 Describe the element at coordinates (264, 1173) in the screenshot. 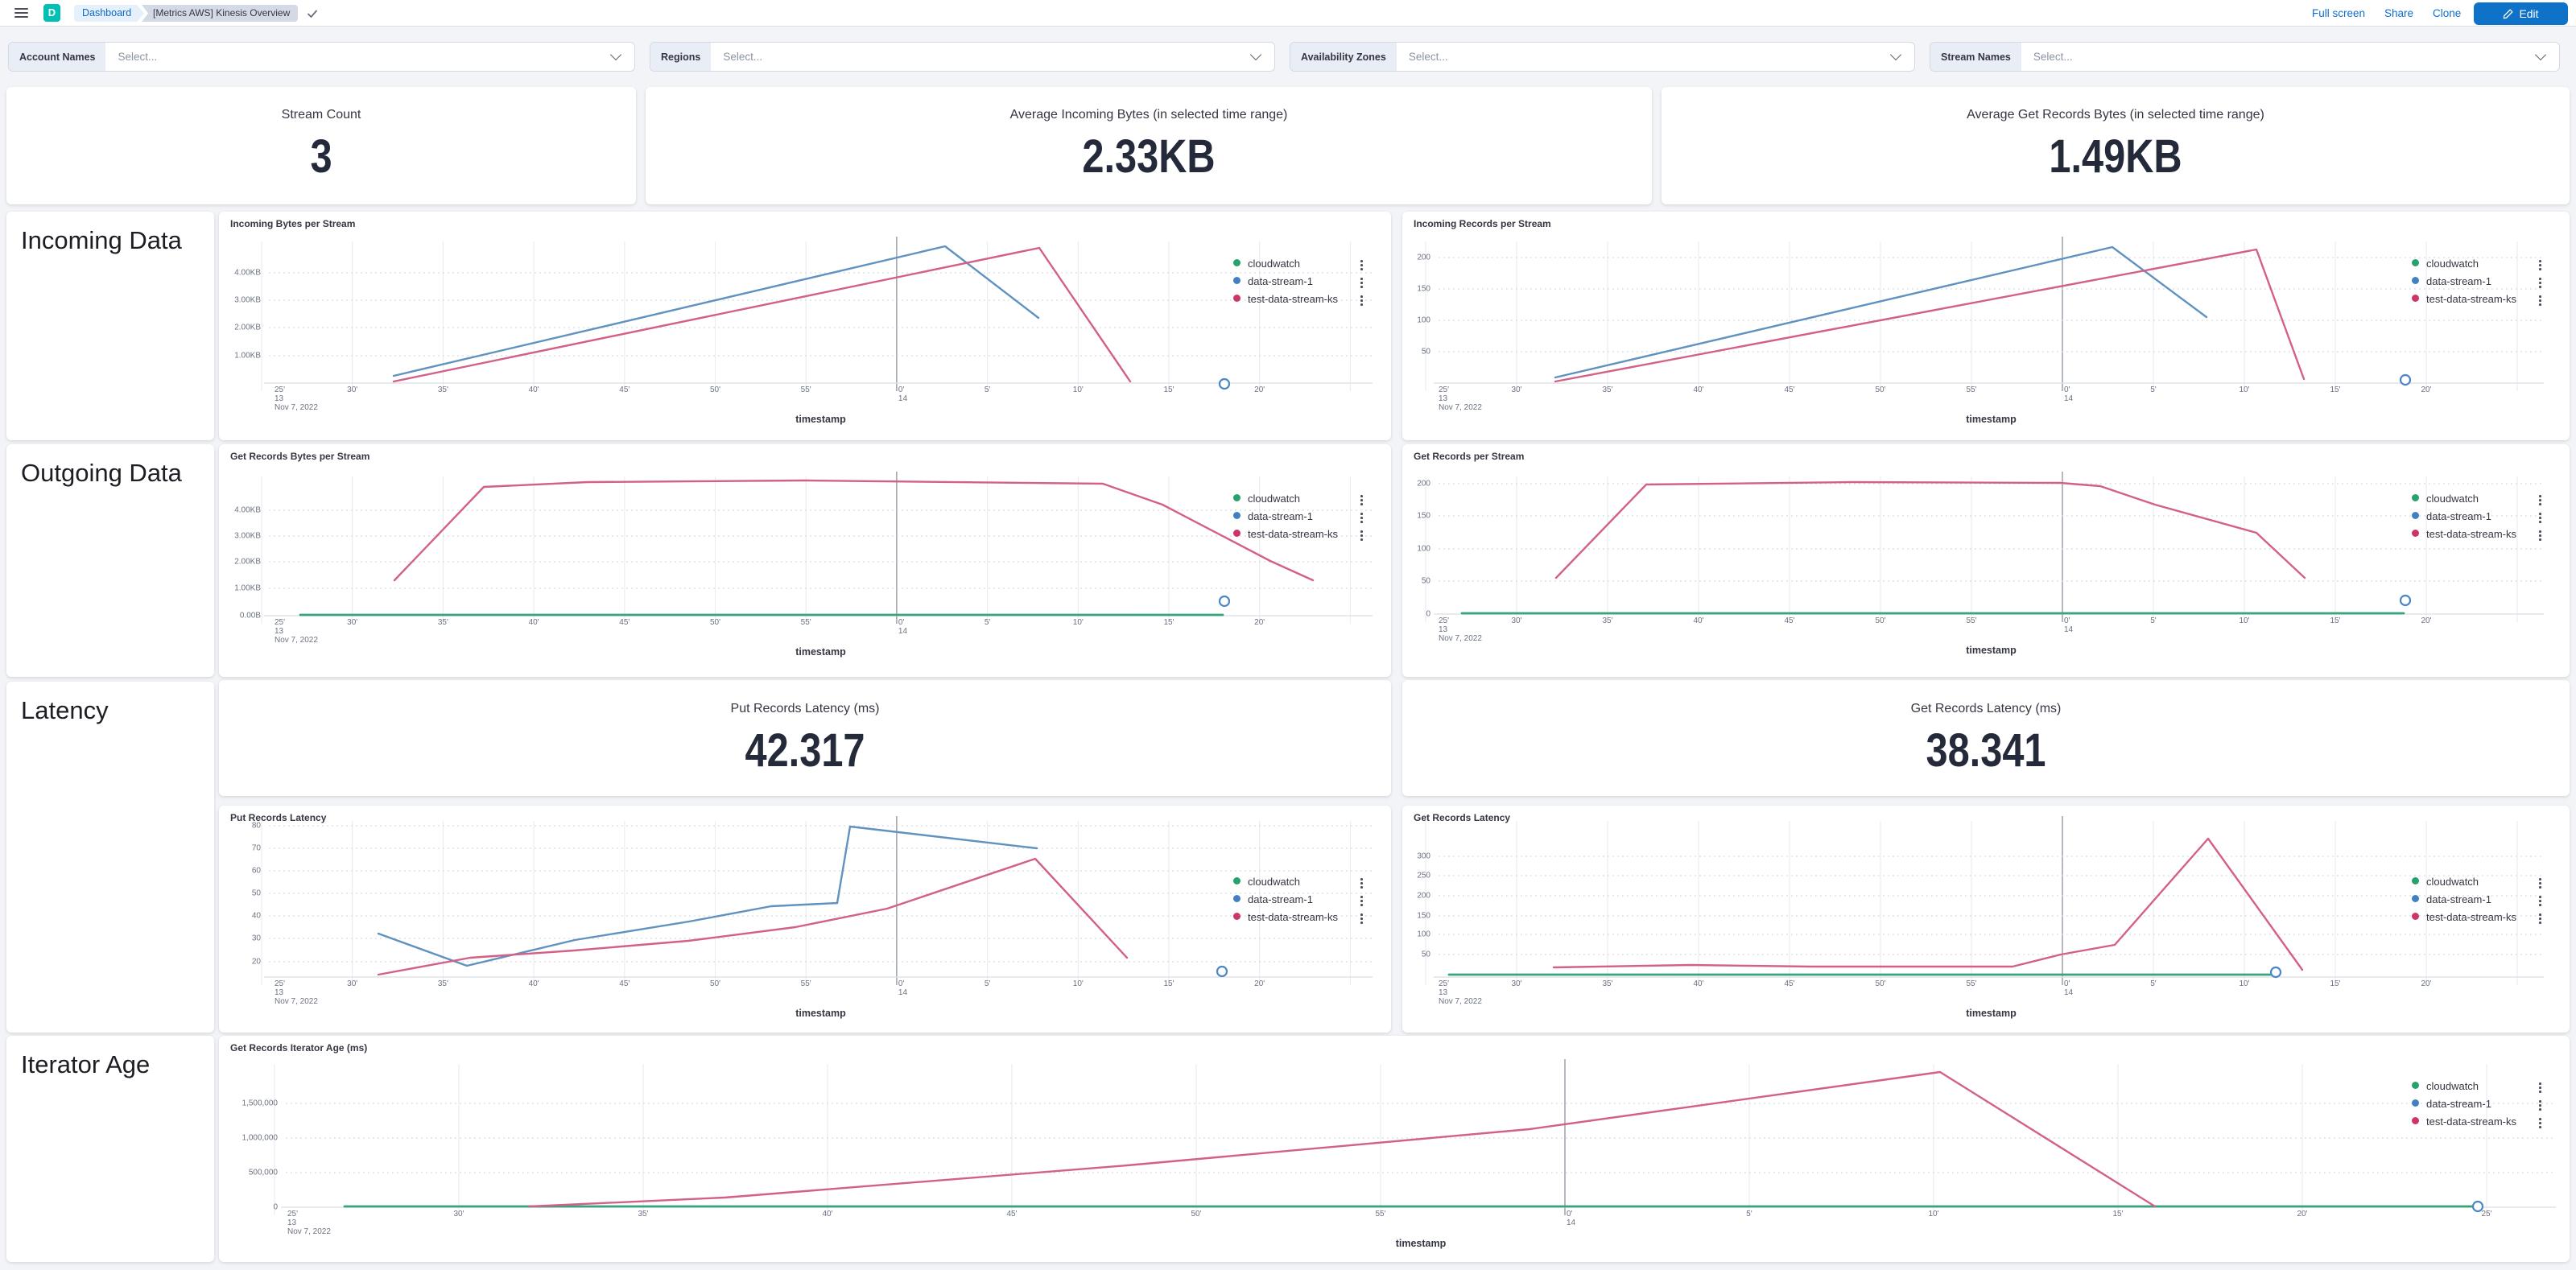

I see `svg-text: 500,000` at that location.